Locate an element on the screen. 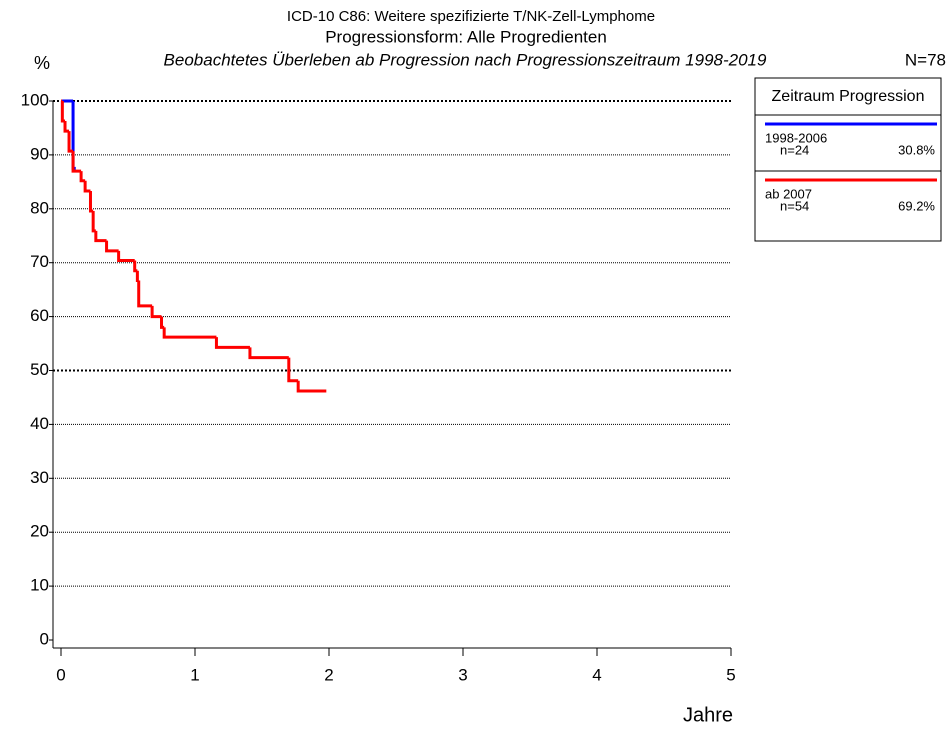 The height and width of the screenshot is (729, 949). x-tick-label: 3 is located at coordinates (462, 674).